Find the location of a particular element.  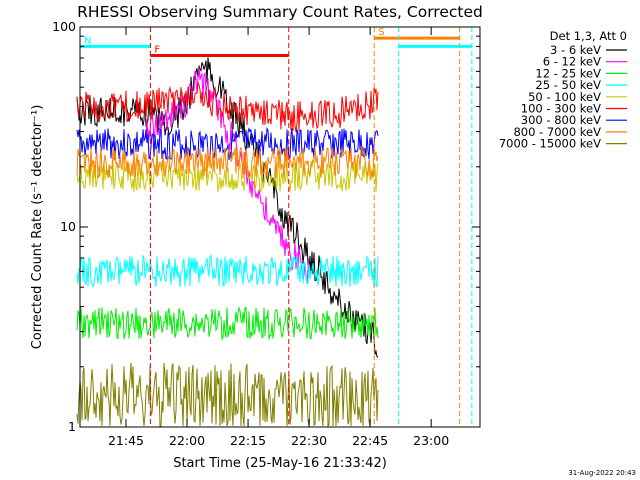

x-tick-label-5: 22:45 is located at coordinates (370, 440).